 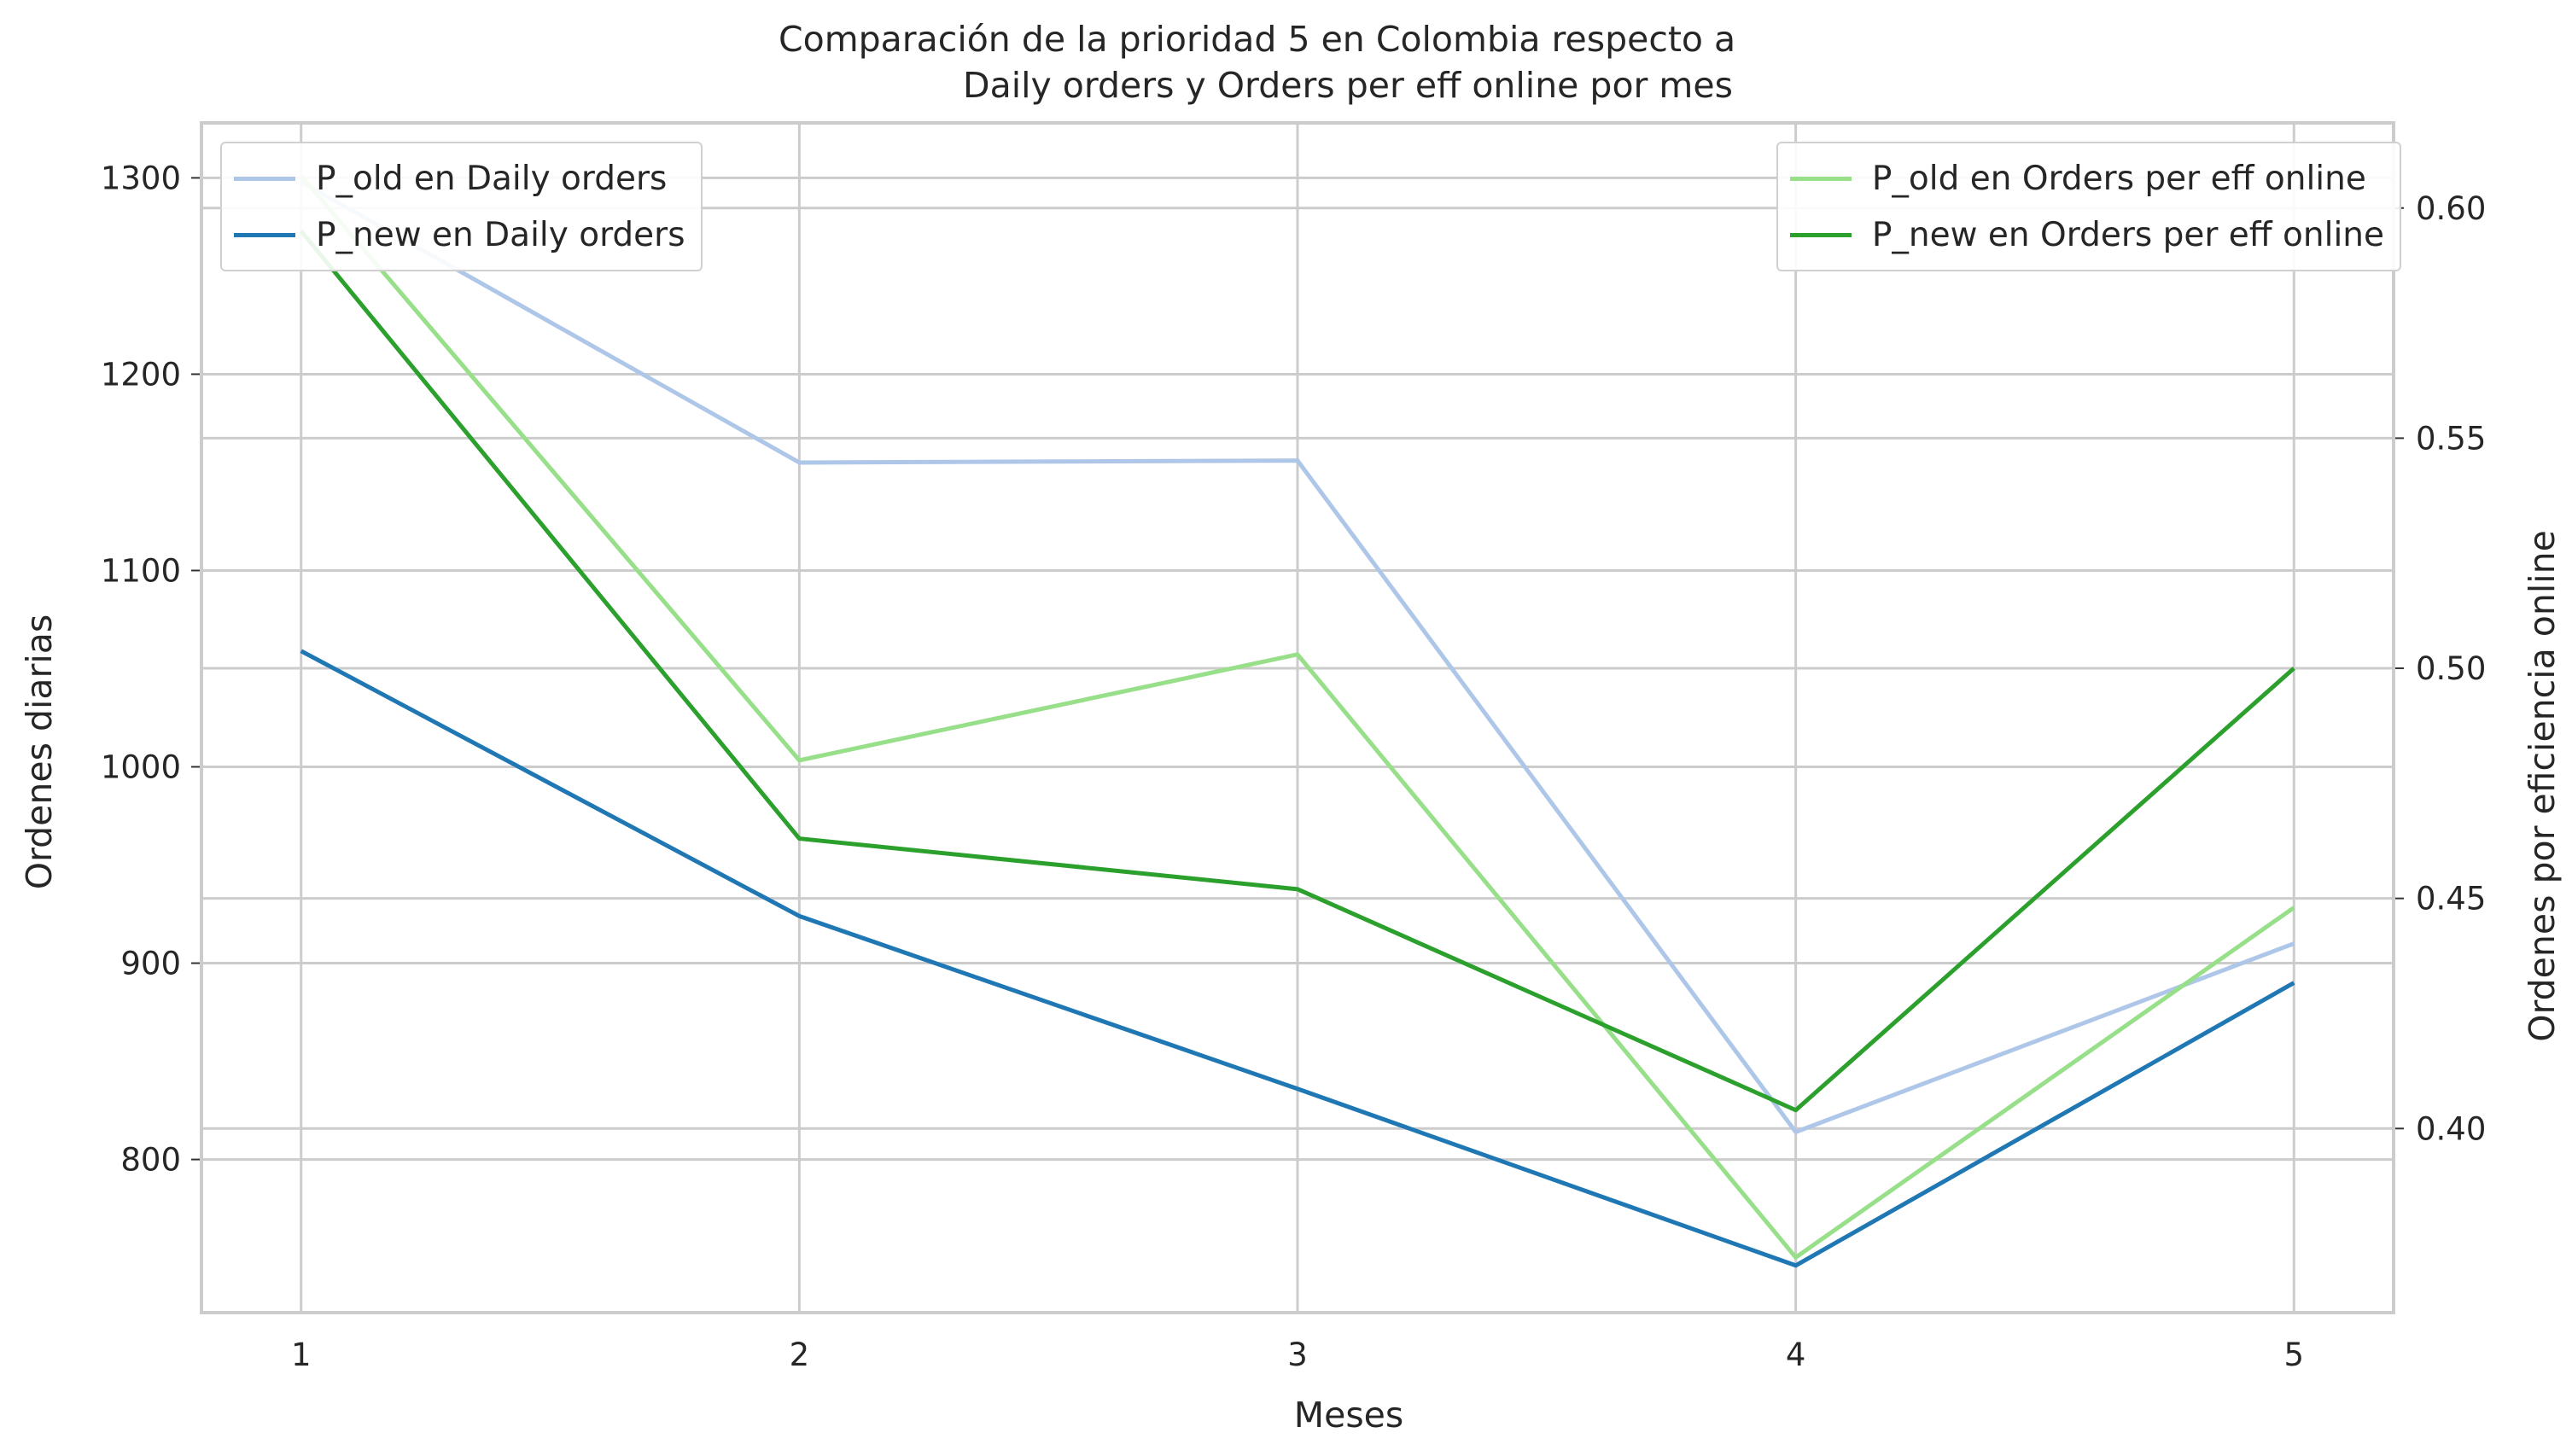 What do you see at coordinates (141, 374) in the screenshot?
I see `y-left-tick-label: 1200` at bounding box center [141, 374].